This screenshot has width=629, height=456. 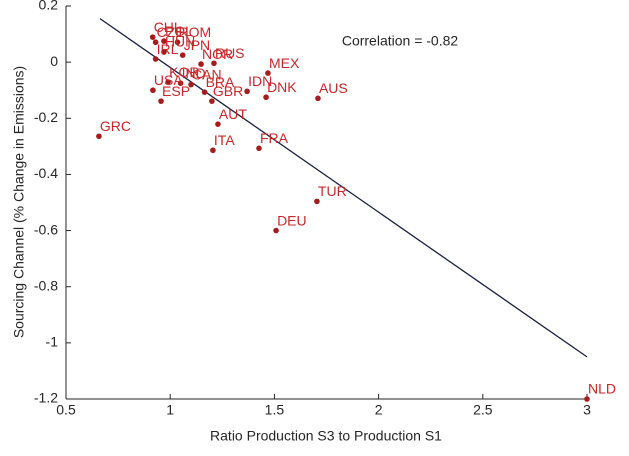 I want to click on point-label: RUS, so click(x=230, y=53).